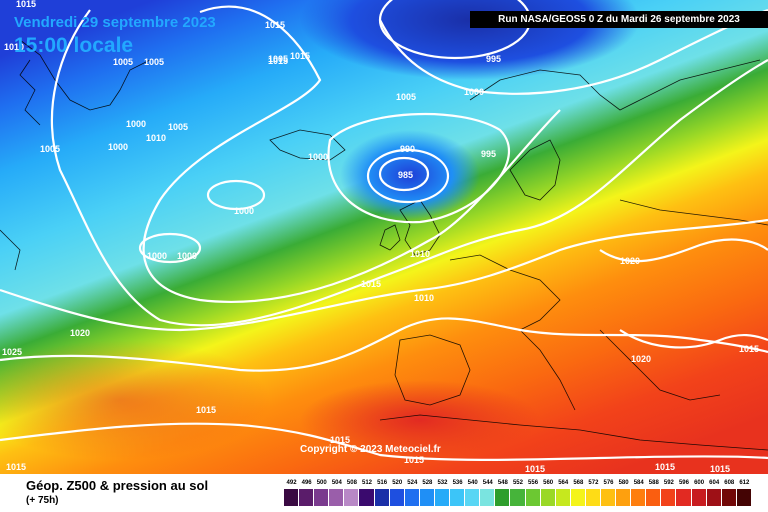  What do you see at coordinates (668, 483) in the screenshot?
I see `scale-tick-label: 592` at bounding box center [668, 483].